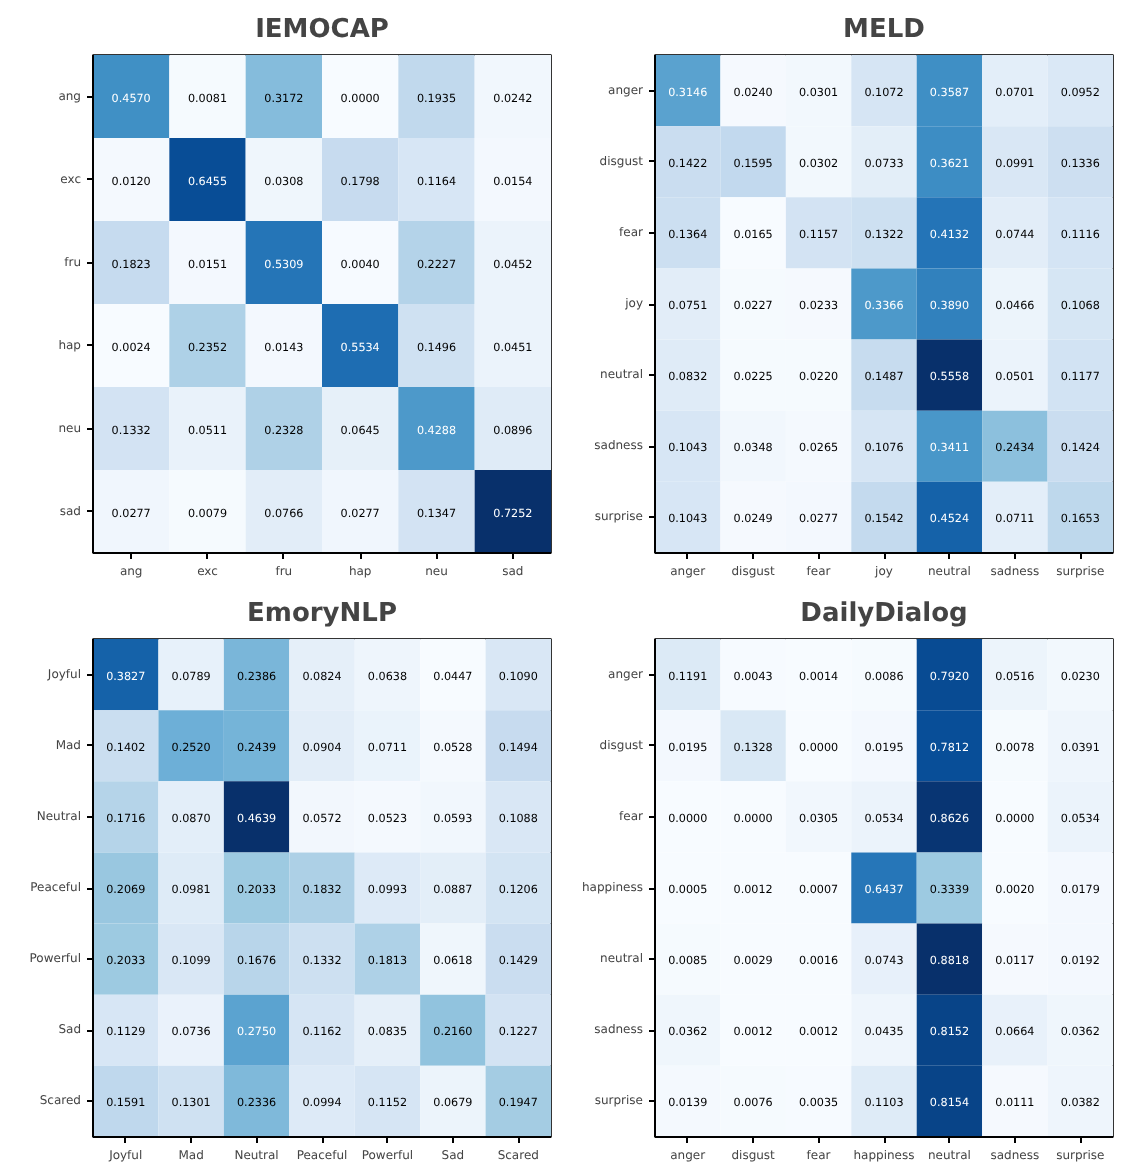  I want to click on chart-title: EmoryNLP, so click(322, 614).